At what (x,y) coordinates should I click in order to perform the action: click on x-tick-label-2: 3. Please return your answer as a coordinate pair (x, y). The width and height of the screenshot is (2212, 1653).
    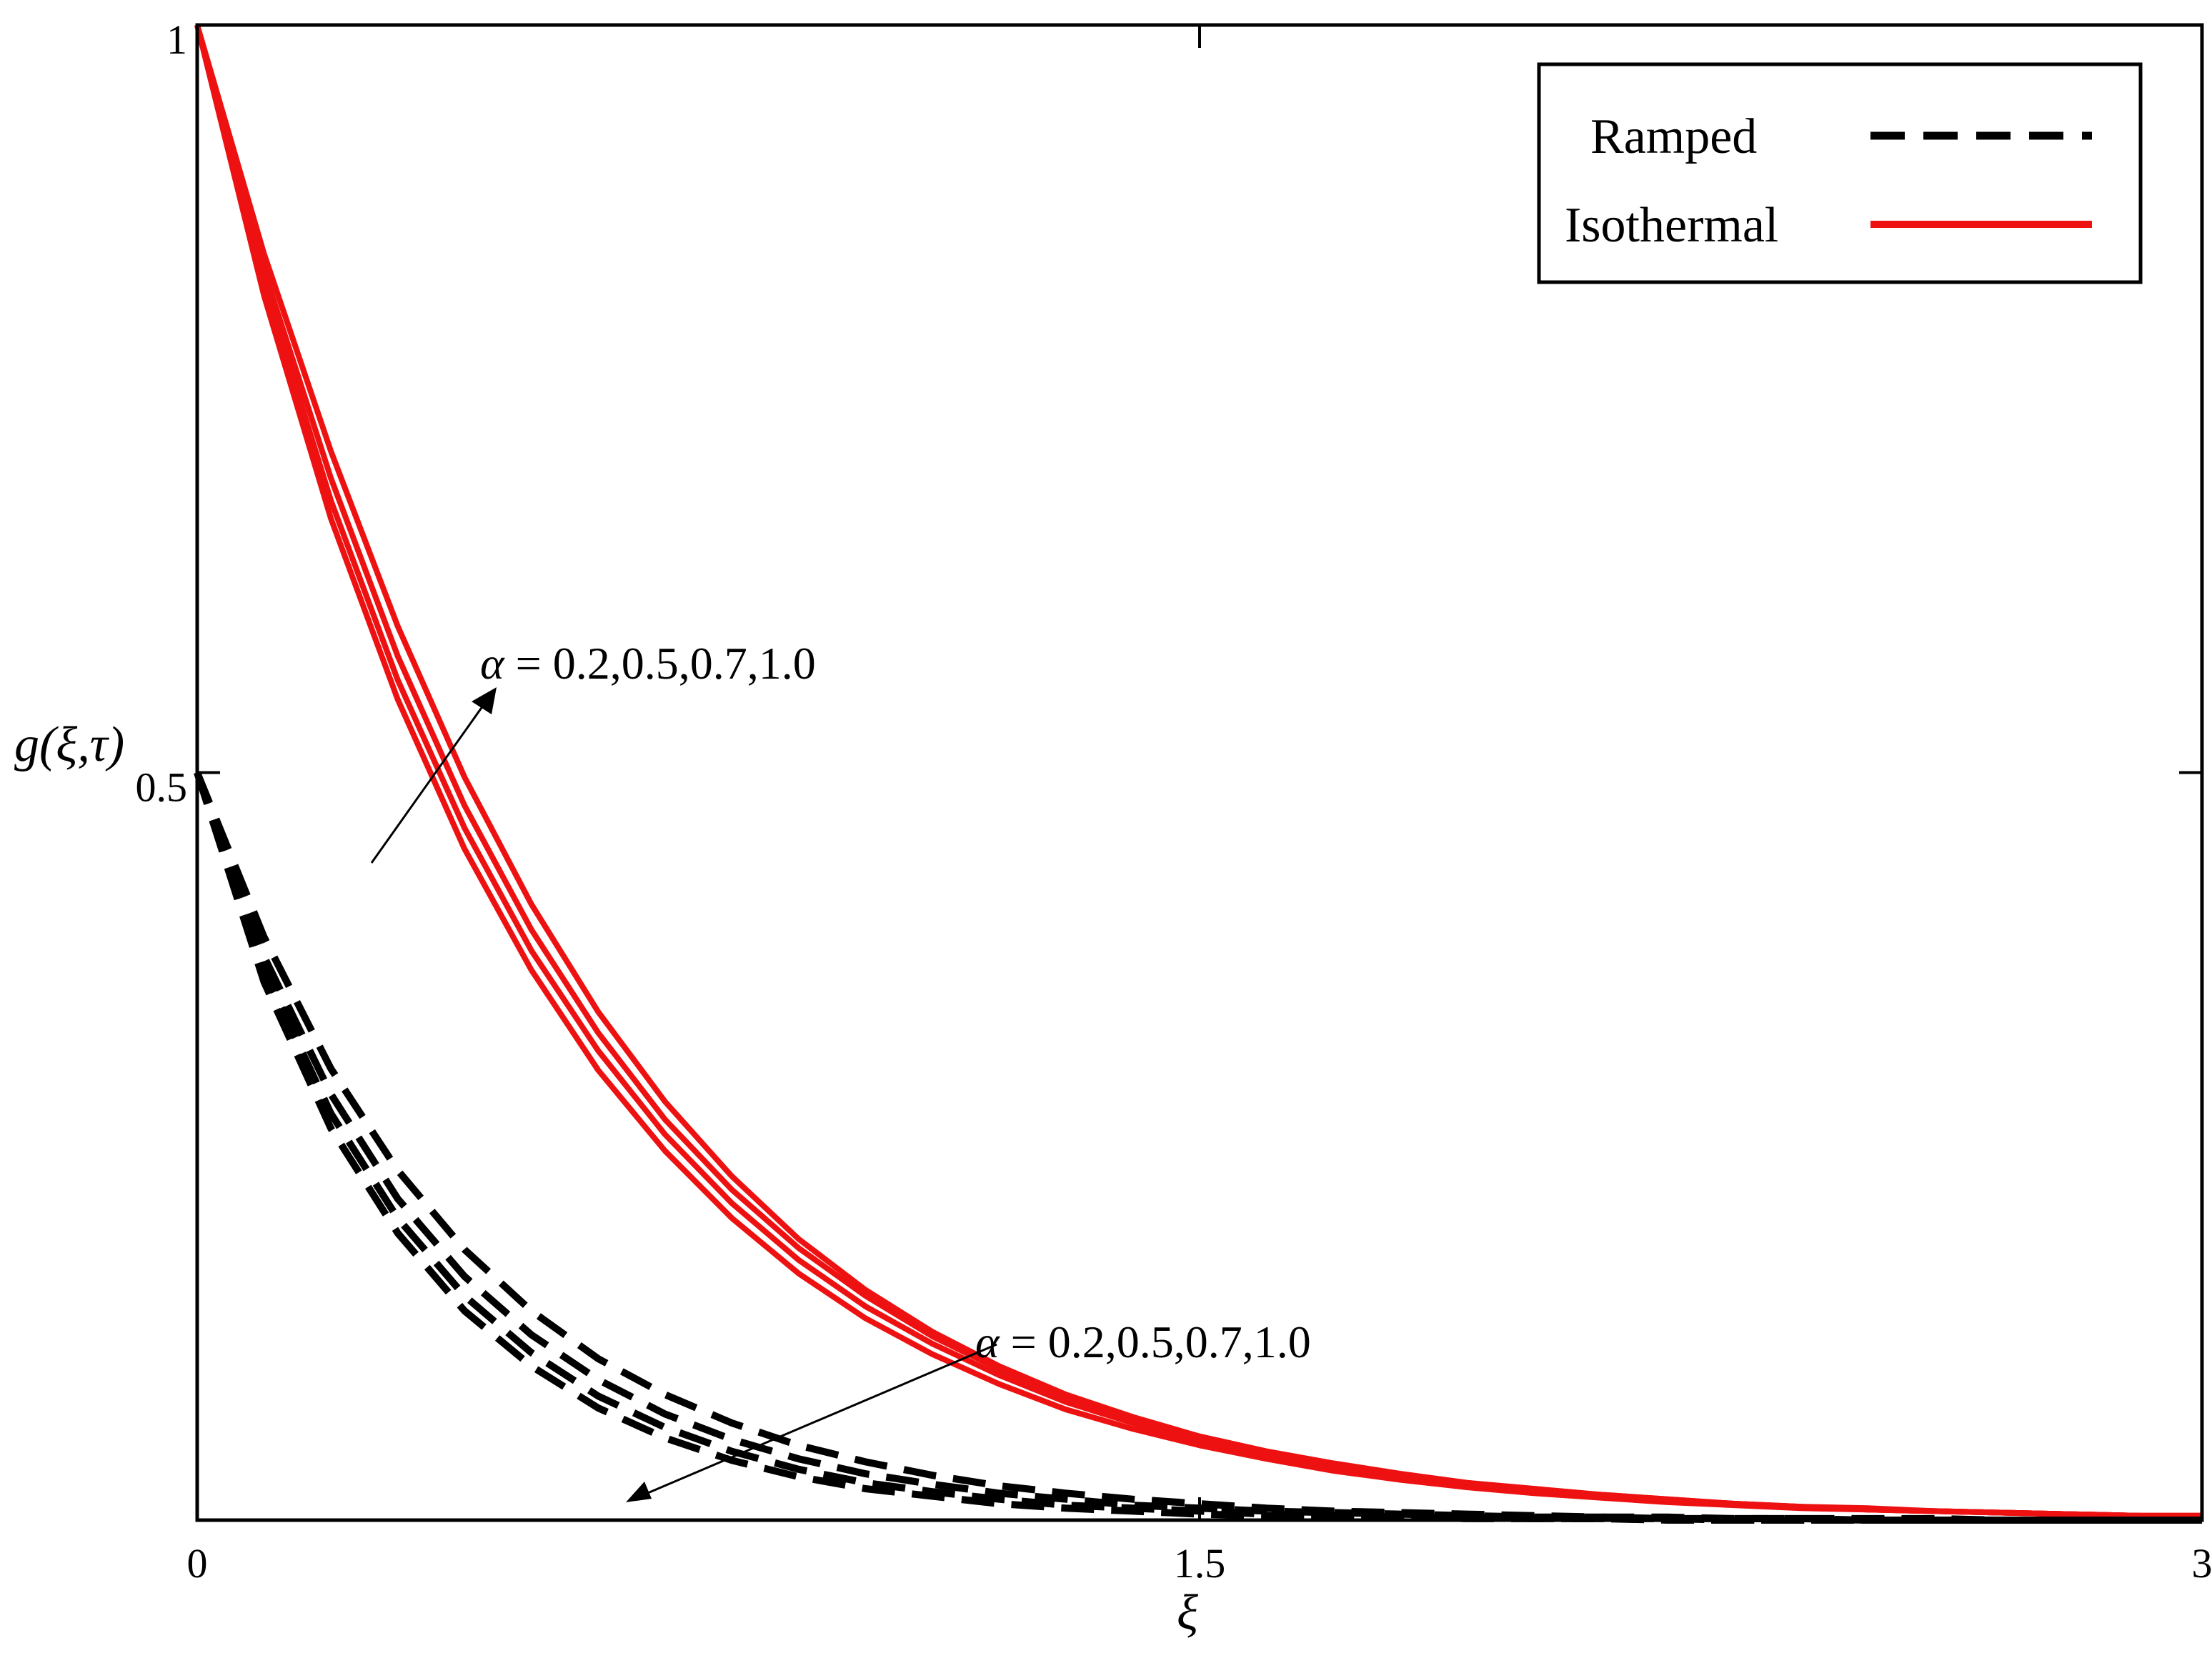
    Looking at the image, I should click on (2202, 1563).